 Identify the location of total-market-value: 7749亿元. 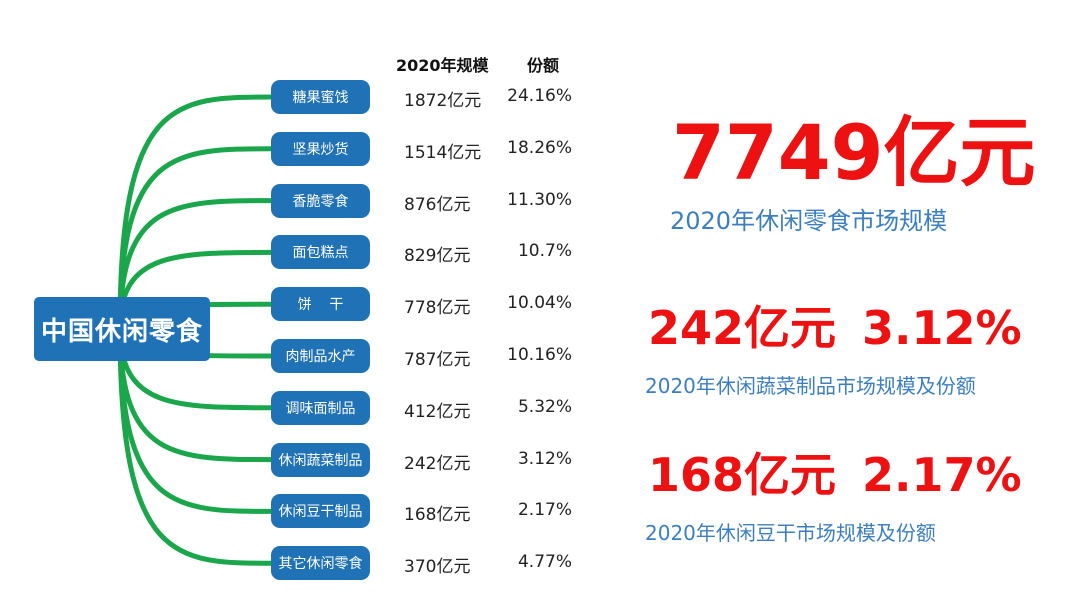
(854, 152).